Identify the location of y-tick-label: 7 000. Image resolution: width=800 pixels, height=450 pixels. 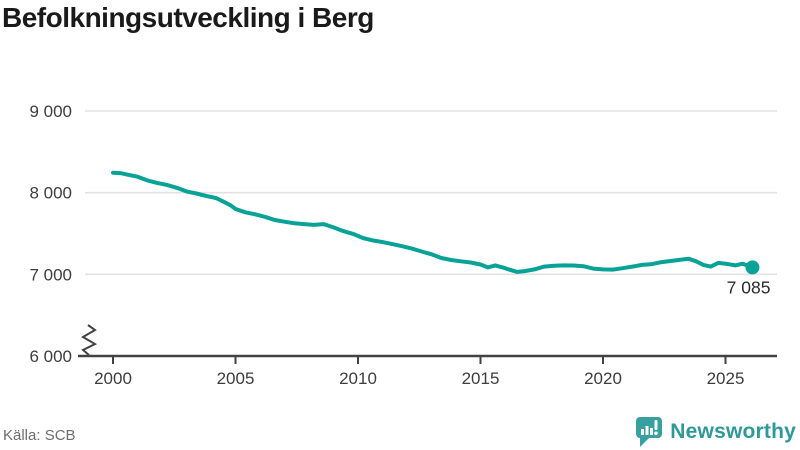
(50, 274).